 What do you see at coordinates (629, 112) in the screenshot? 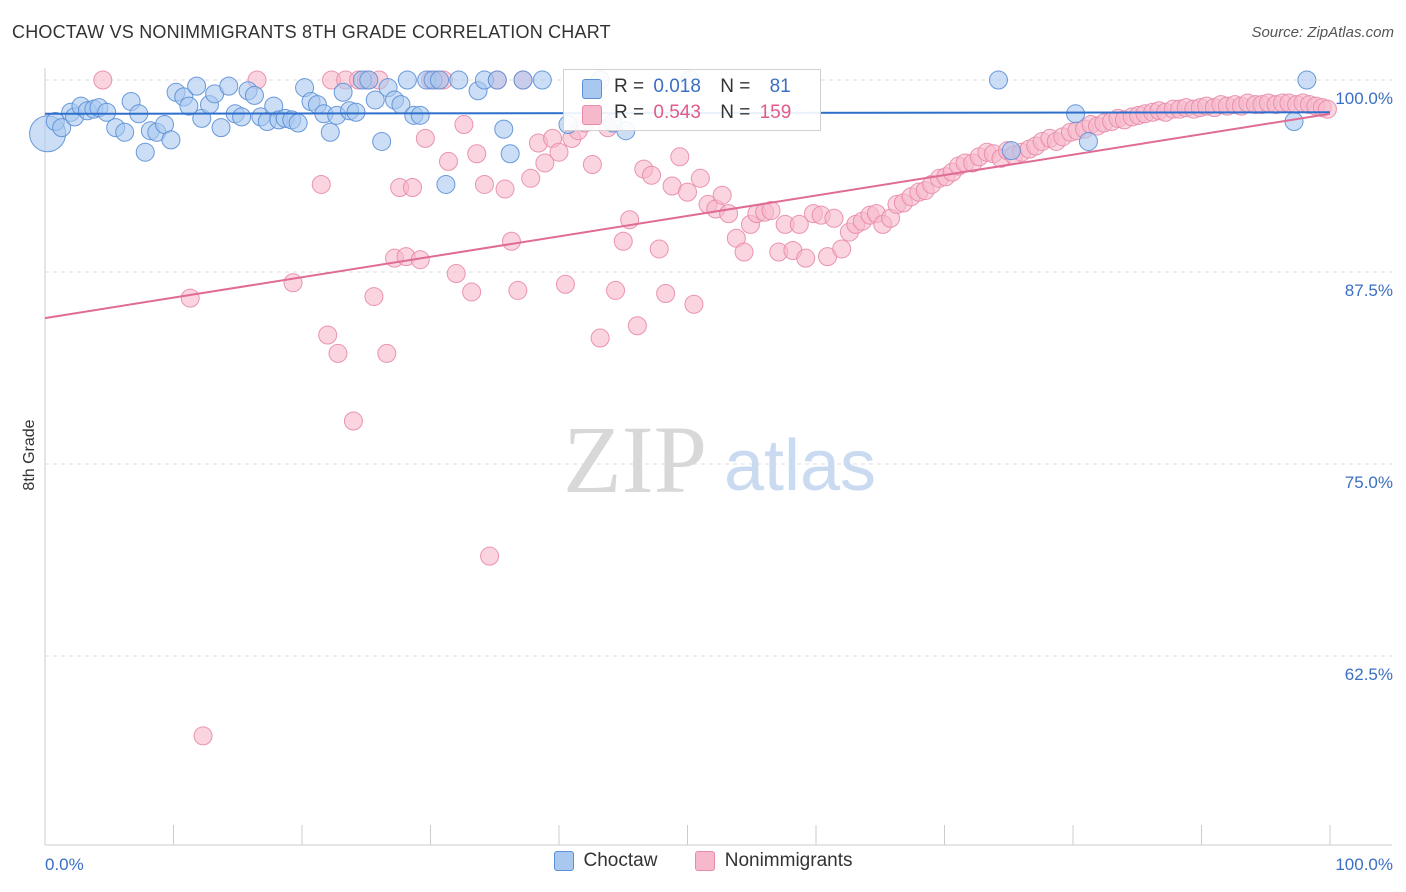
I see `r-label: R =` at bounding box center [629, 112].